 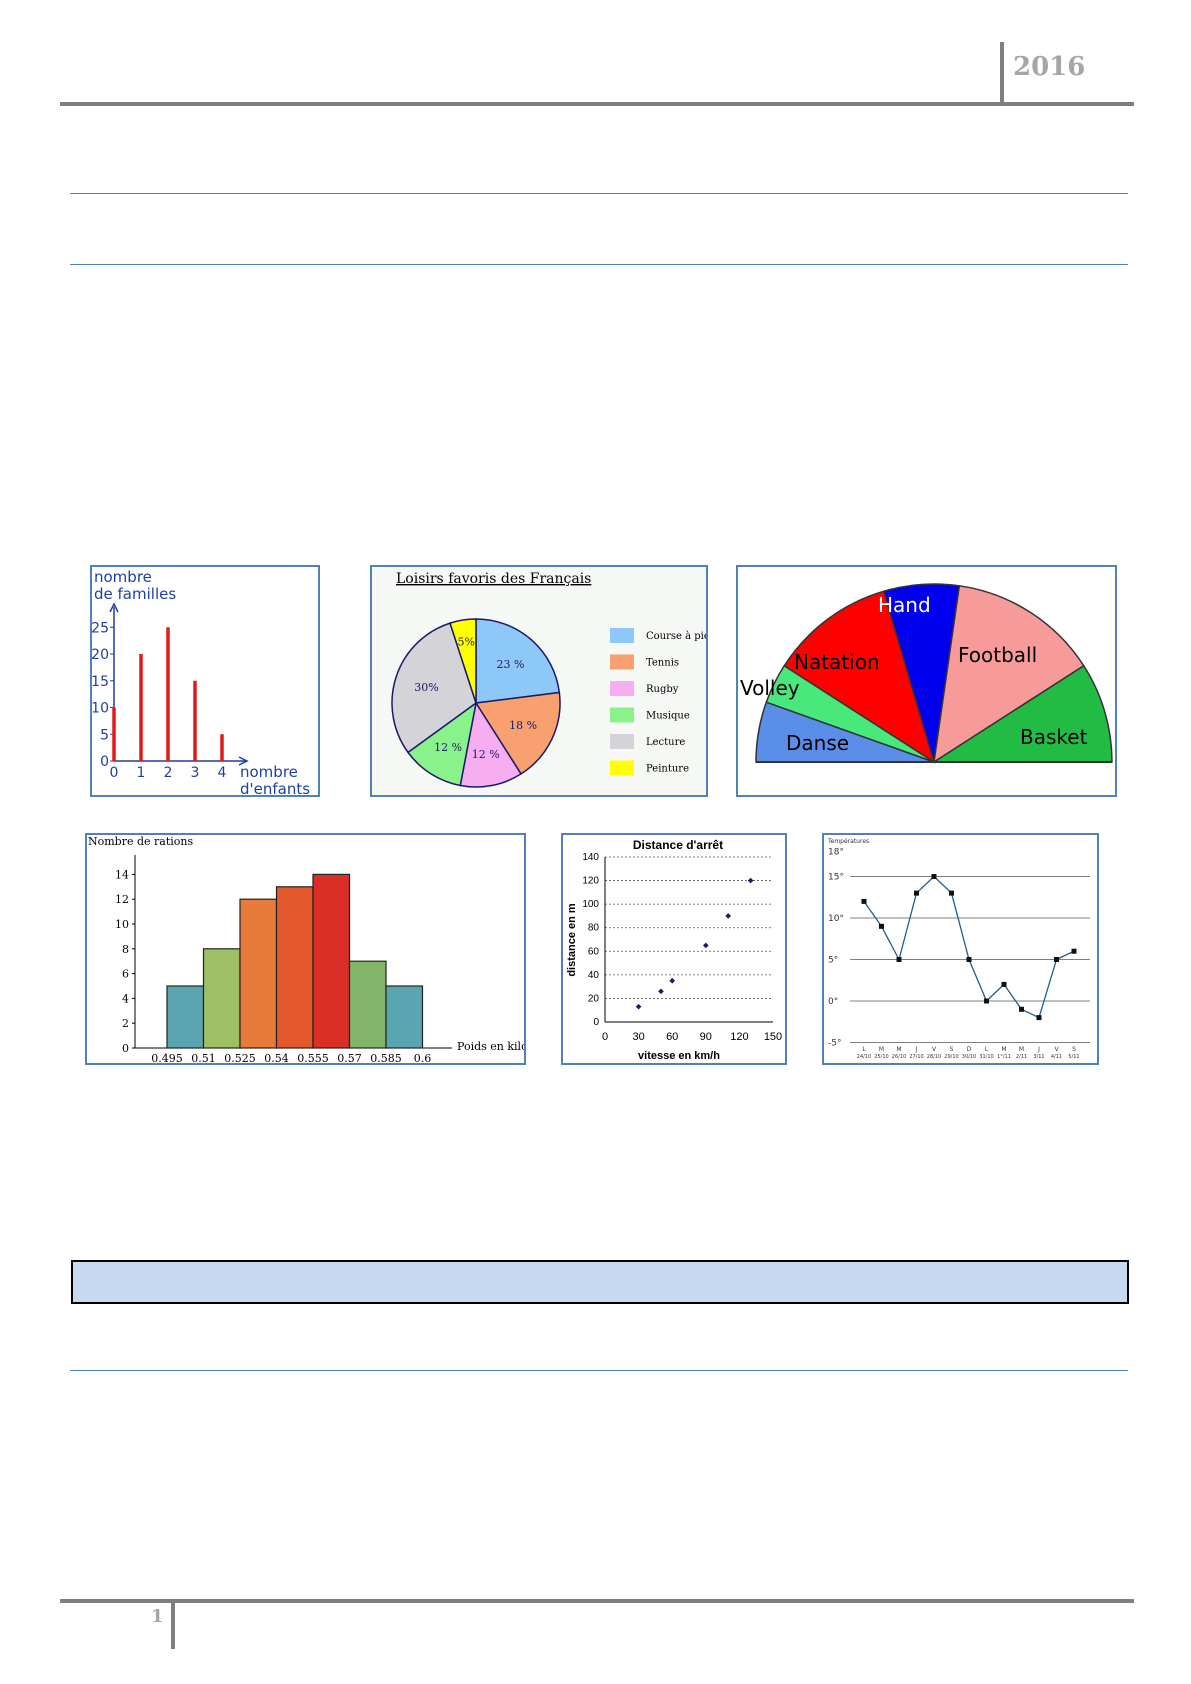 I want to click on y-tick-label: 80, so click(x=594, y=928).